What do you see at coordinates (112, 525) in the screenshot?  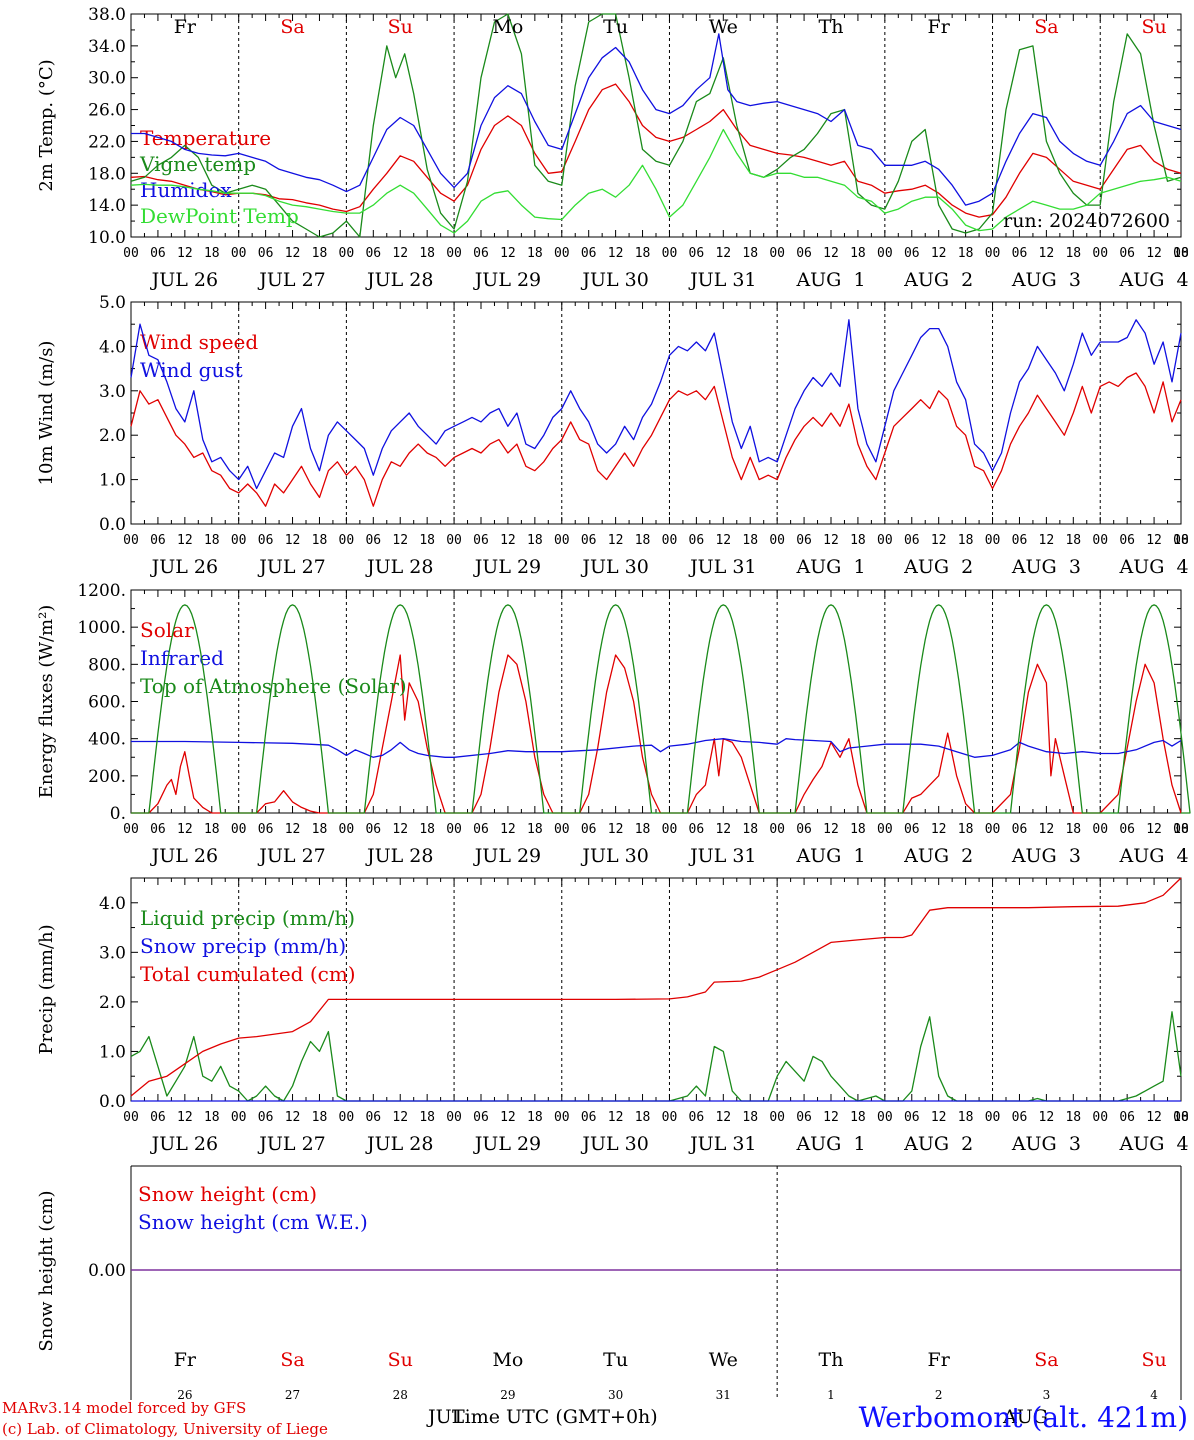 I see `y-tick-label: 0.0` at bounding box center [112, 525].